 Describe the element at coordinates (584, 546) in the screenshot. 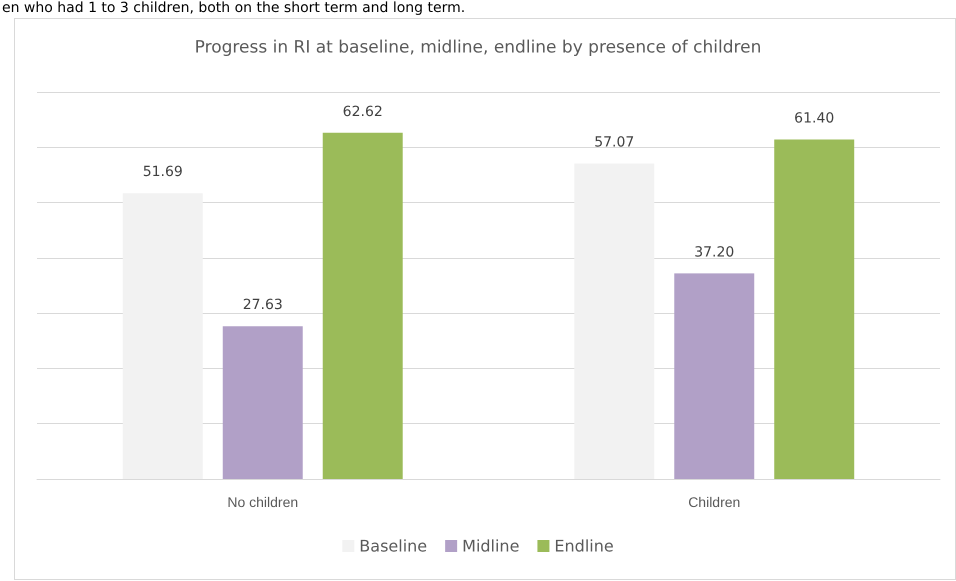

I see `legend-label: Endline` at that location.